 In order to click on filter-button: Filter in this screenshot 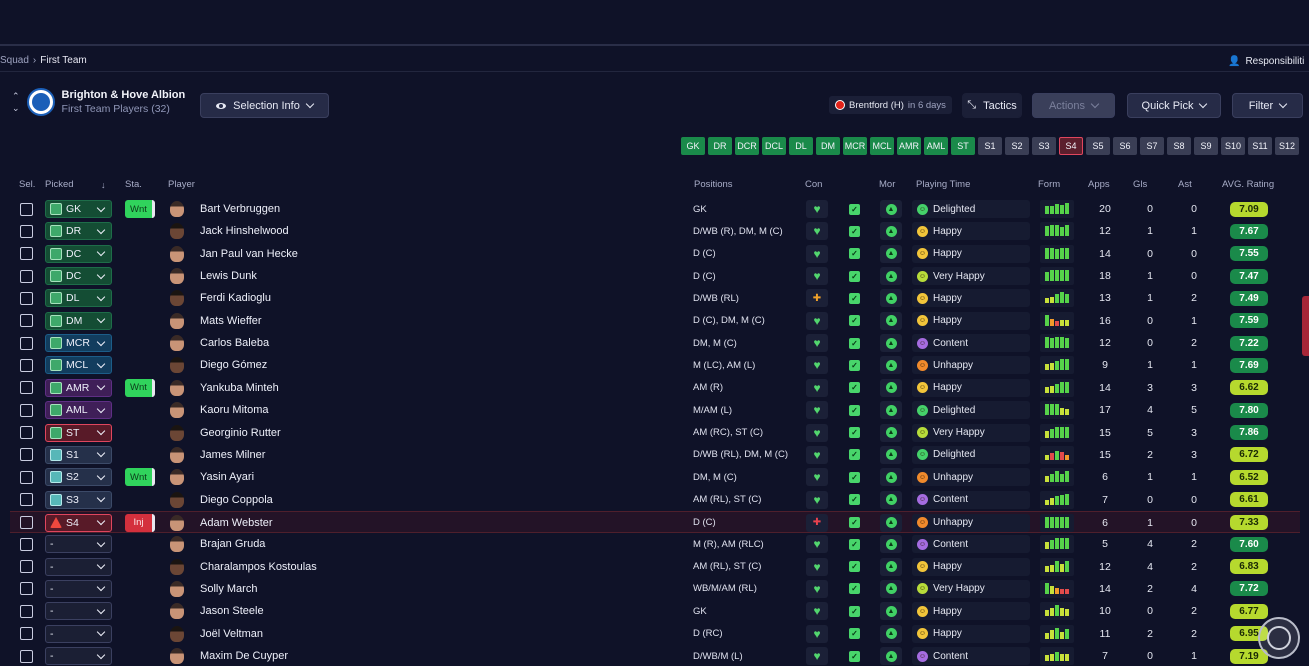, I will do `click(1267, 105)`.